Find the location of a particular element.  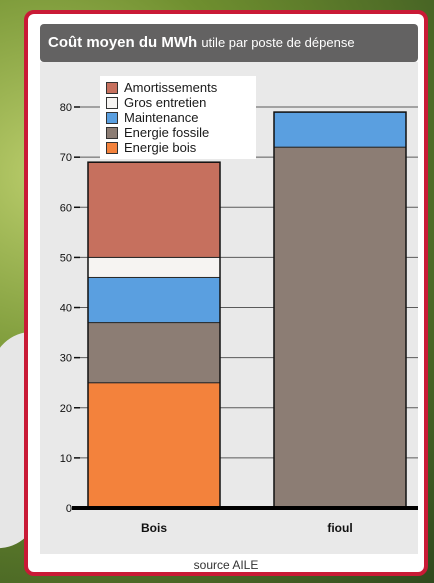

legend-item: Maintenance is located at coordinates (178, 117).